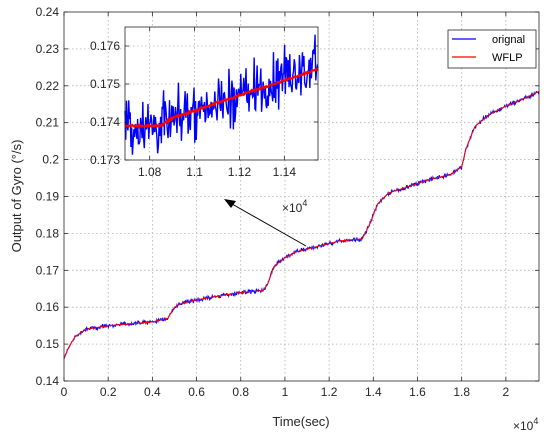 This screenshot has width=550, height=439. Describe the element at coordinates (221, 98) in the screenshot. I see `inset-series-wflp` at that location.